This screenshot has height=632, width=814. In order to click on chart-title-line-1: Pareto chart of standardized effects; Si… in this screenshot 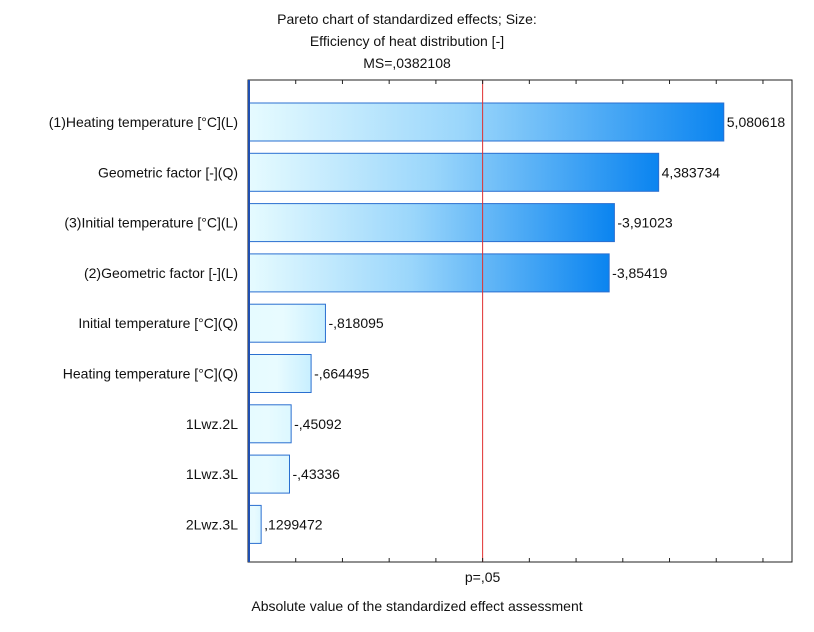, I will do `click(407, 19)`.